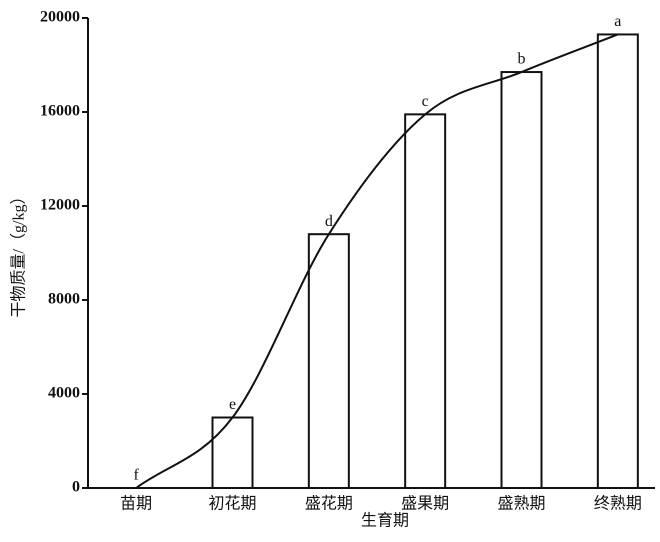 Image resolution: width=660 pixels, height=542 pixels. Describe the element at coordinates (329, 221) in the screenshot. I see `significance-letter: d` at that location.